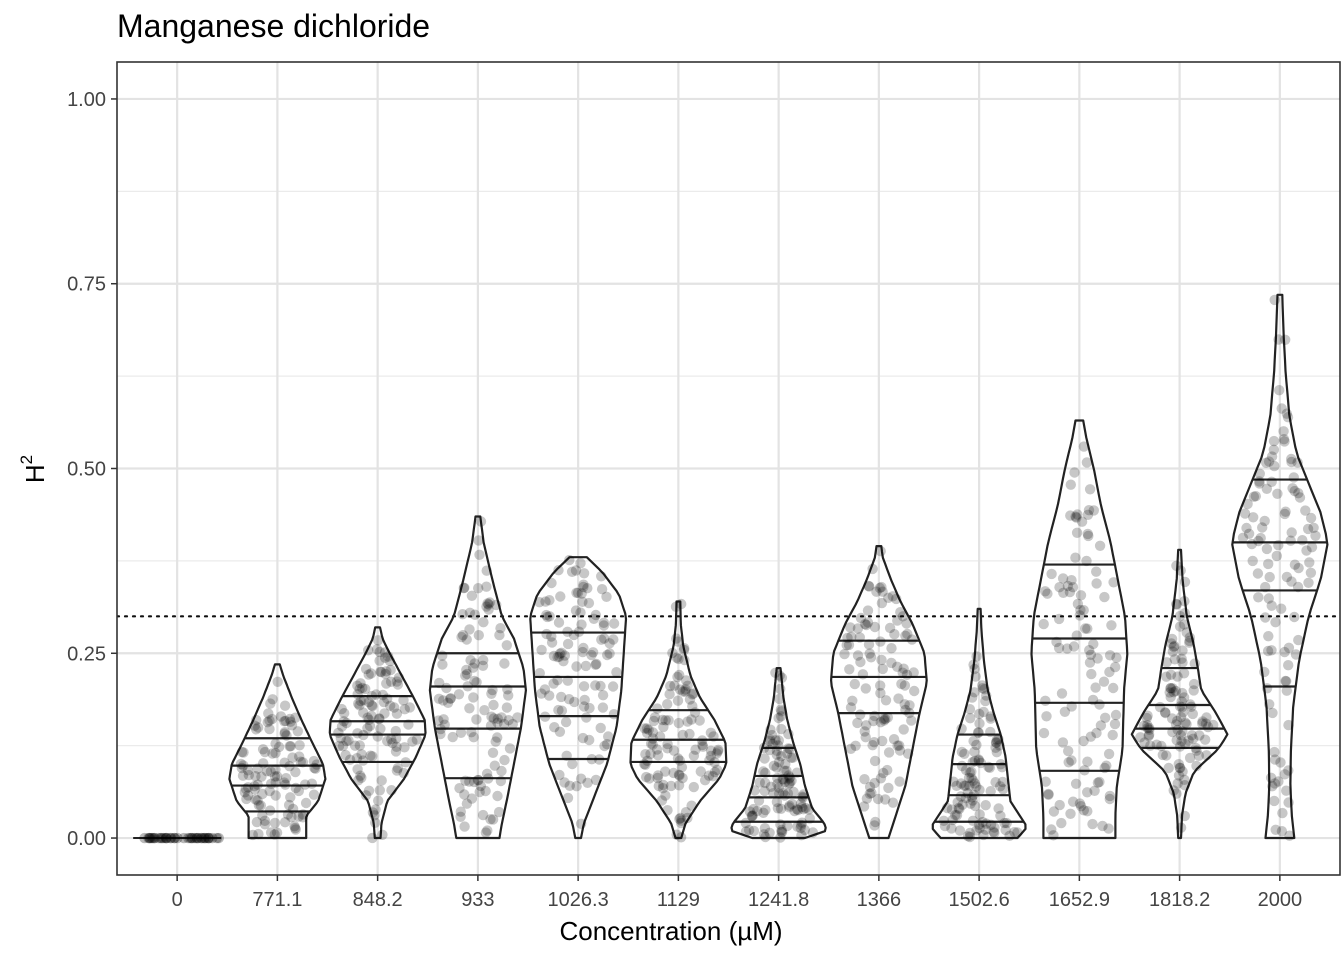  Describe the element at coordinates (477, 900) in the screenshot. I see `x-tick-label: 933` at that location.